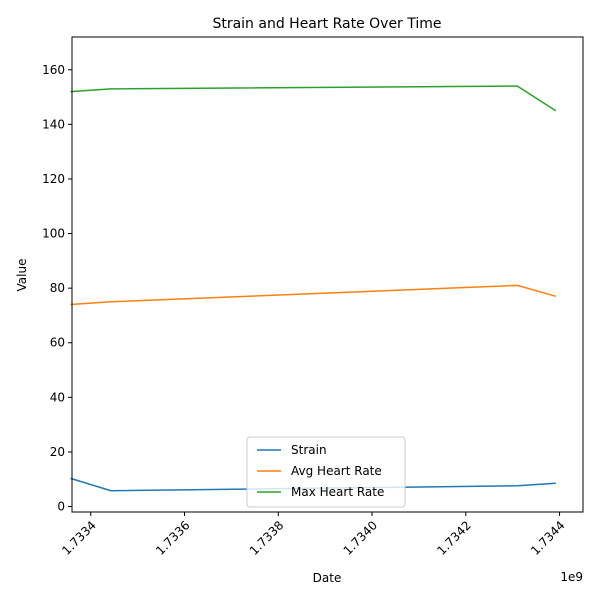 The height and width of the screenshot is (600, 600). Describe the element at coordinates (53, 70) in the screenshot. I see `y-tick-label: 160` at that location.